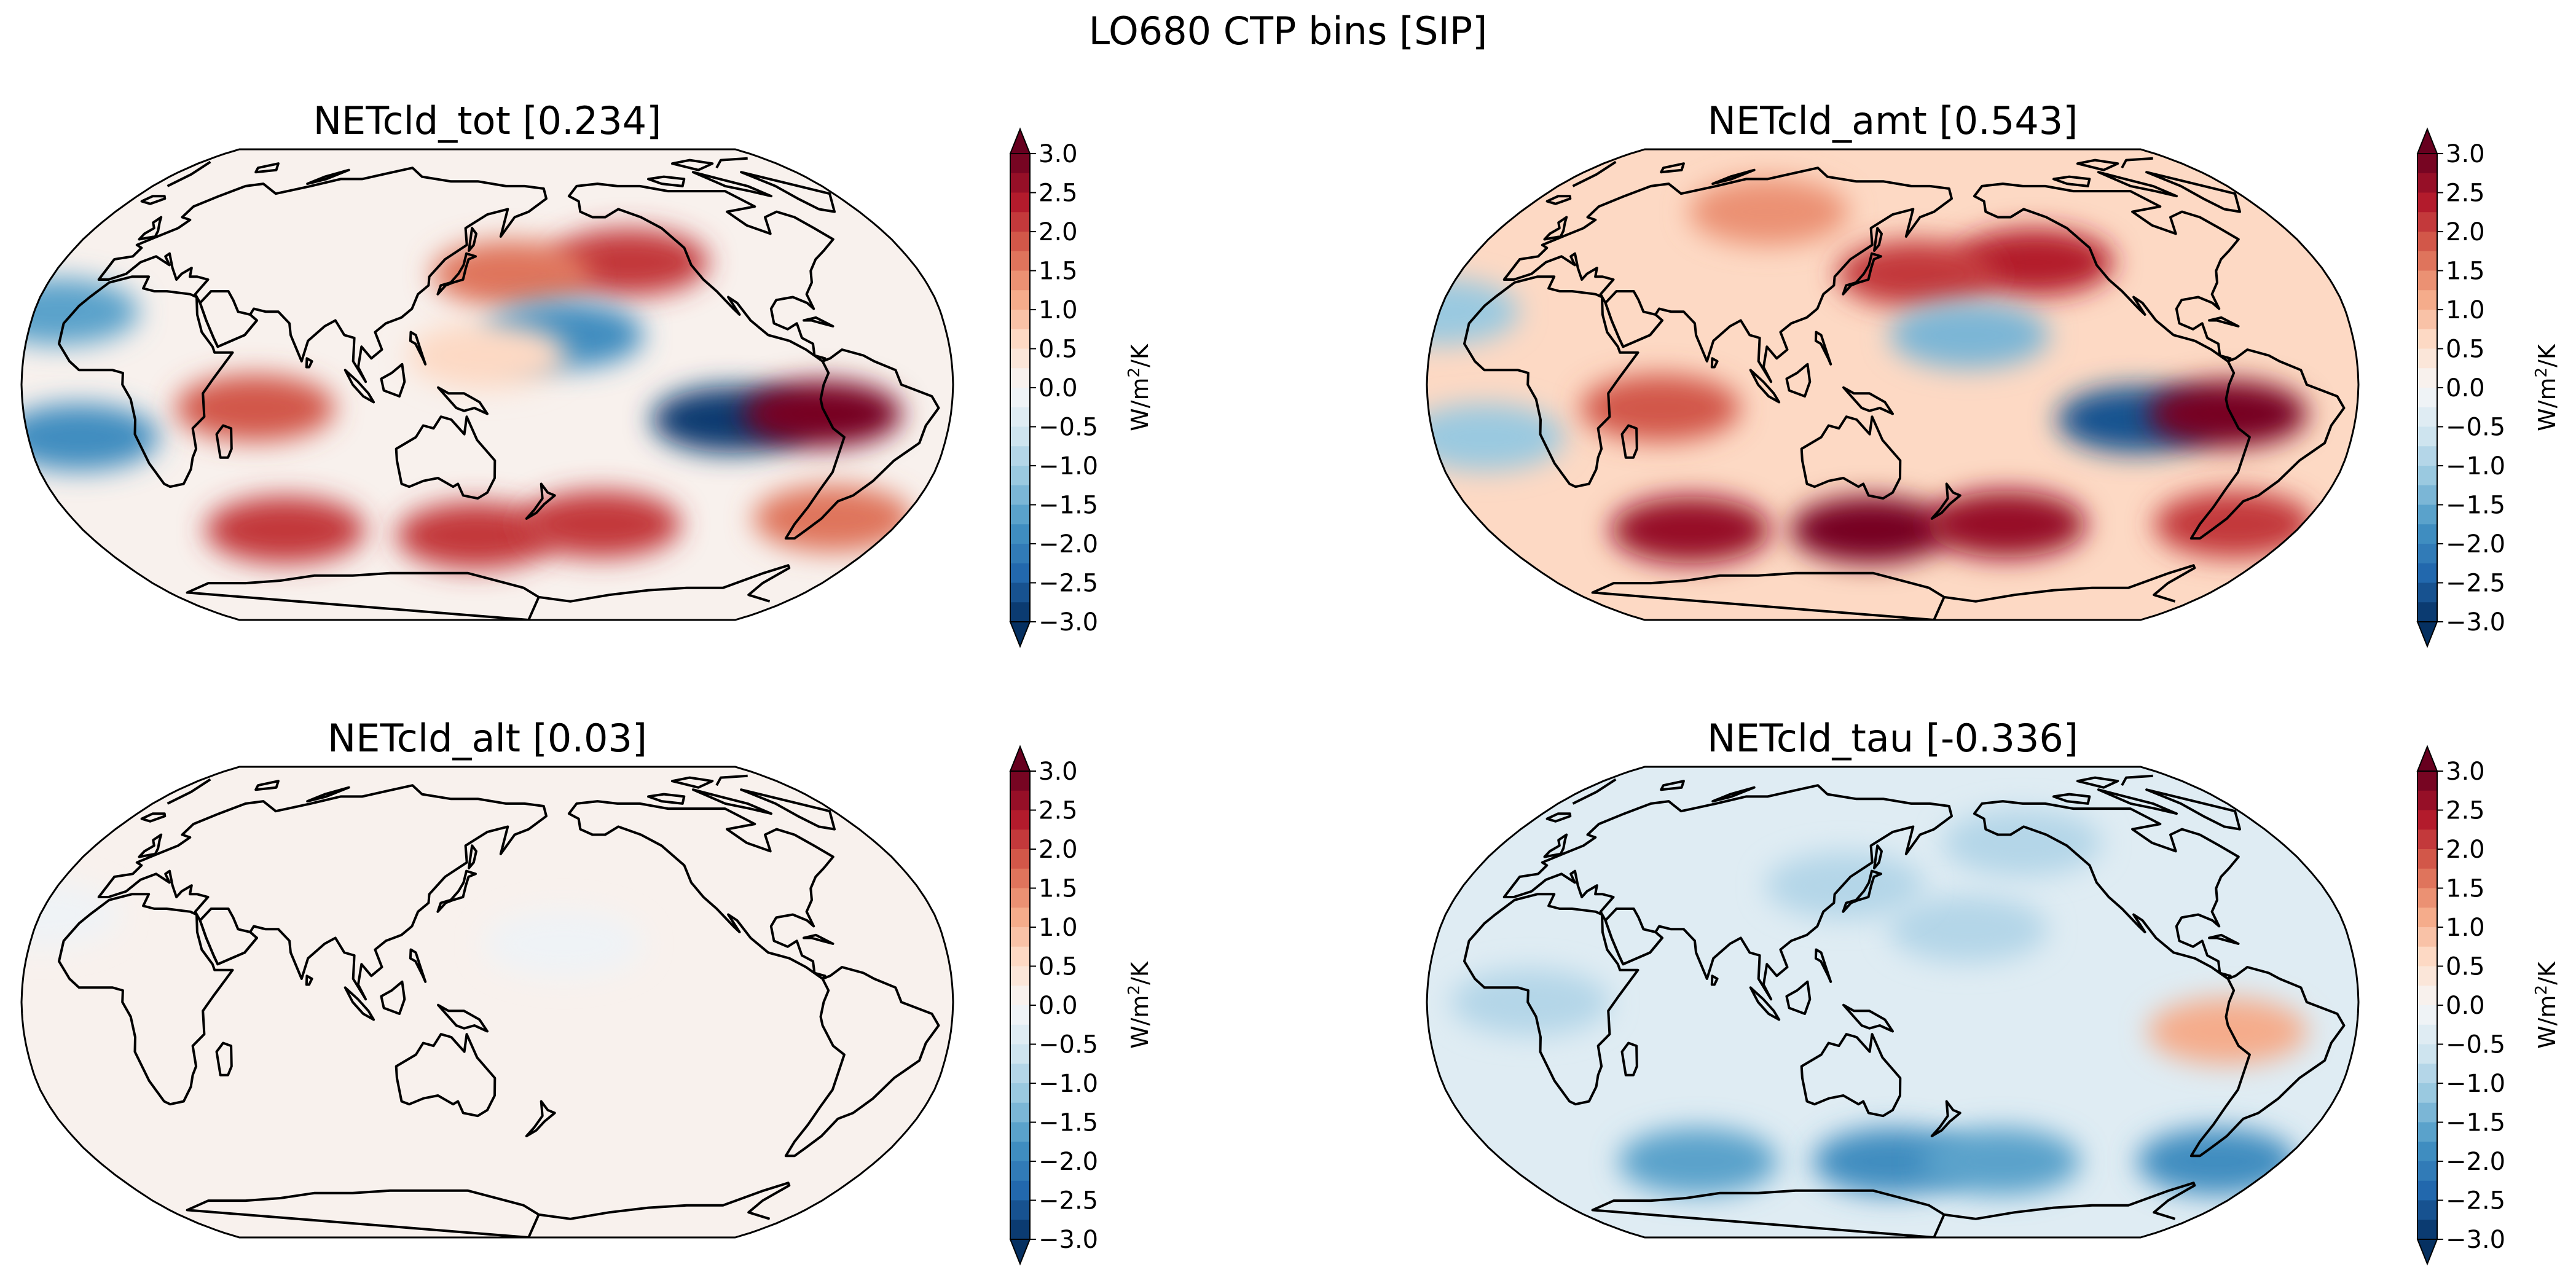  I want to click on coastline-sumatra, so click(1765, 386).